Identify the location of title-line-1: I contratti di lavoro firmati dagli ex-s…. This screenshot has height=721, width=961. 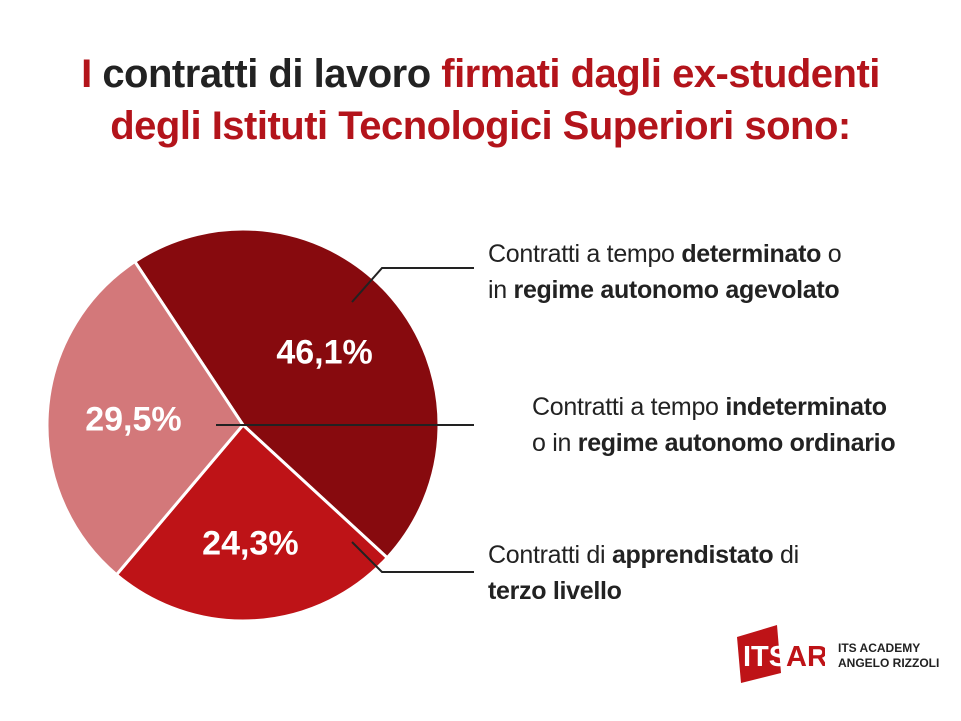
(480, 74).